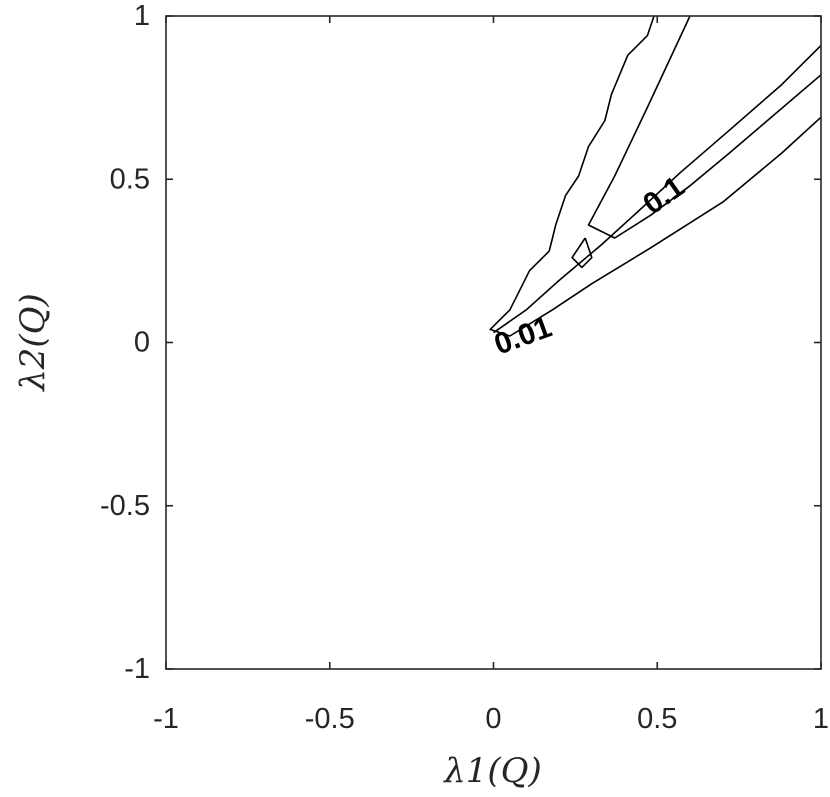 The image size is (830, 797). What do you see at coordinates (492, 771) in the screenshot?
I see `x-axis-label: λ1(Q)` at bounding box center [492, 771].